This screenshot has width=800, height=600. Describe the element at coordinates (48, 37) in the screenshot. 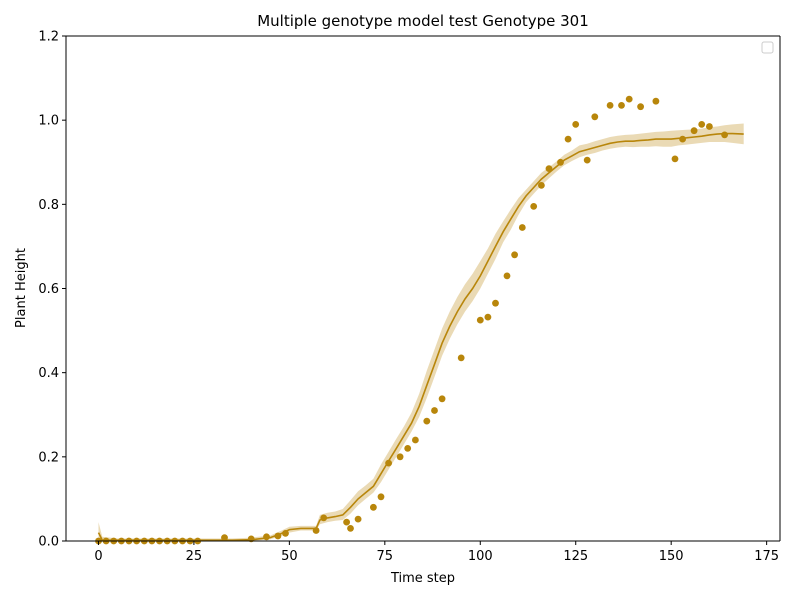

I see `y-tick-label: 1.2` at that location.